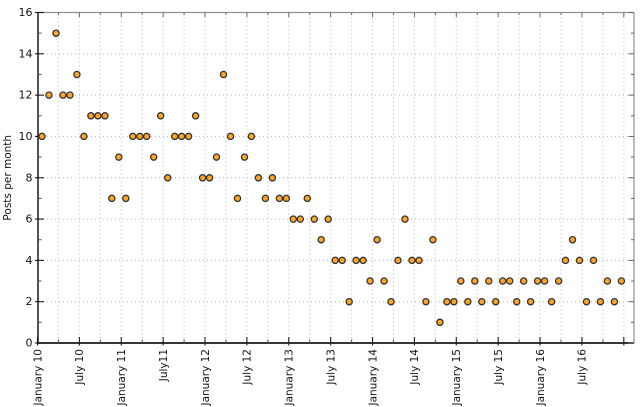 Image resolution: width=640 pixels, height=407 pixels. Describe the element at coordinates (26, 53) in the screenshot. I see `y-tick-label: 14` at that location.